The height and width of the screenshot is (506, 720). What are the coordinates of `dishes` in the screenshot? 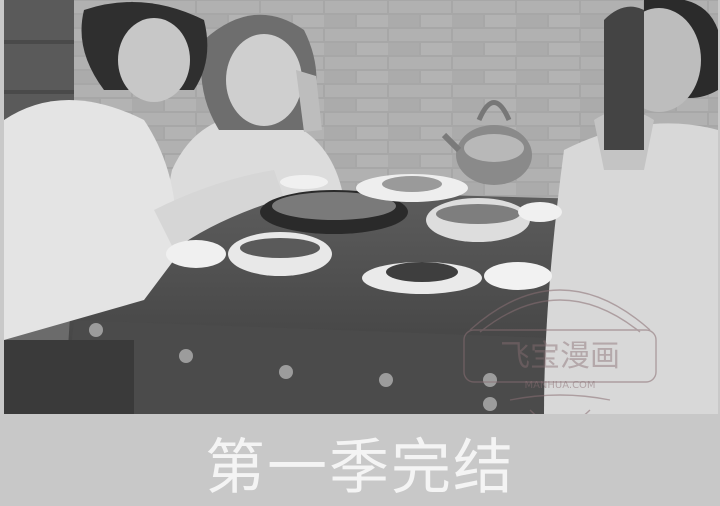 It's located at (364, 234).